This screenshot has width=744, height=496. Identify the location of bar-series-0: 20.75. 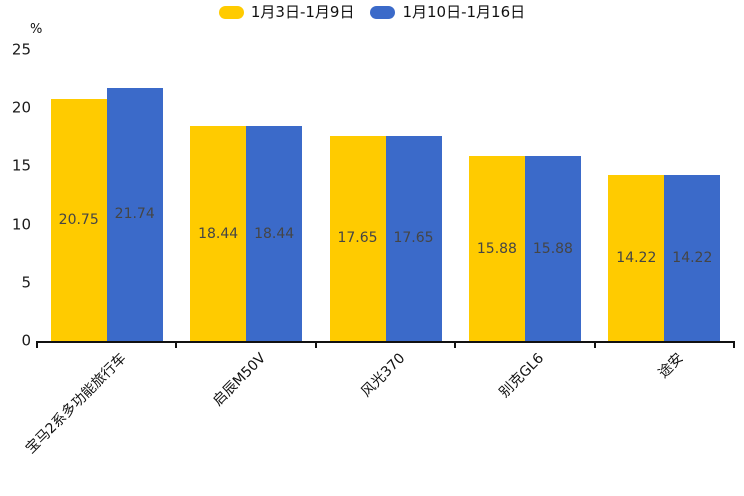
(78, 220).